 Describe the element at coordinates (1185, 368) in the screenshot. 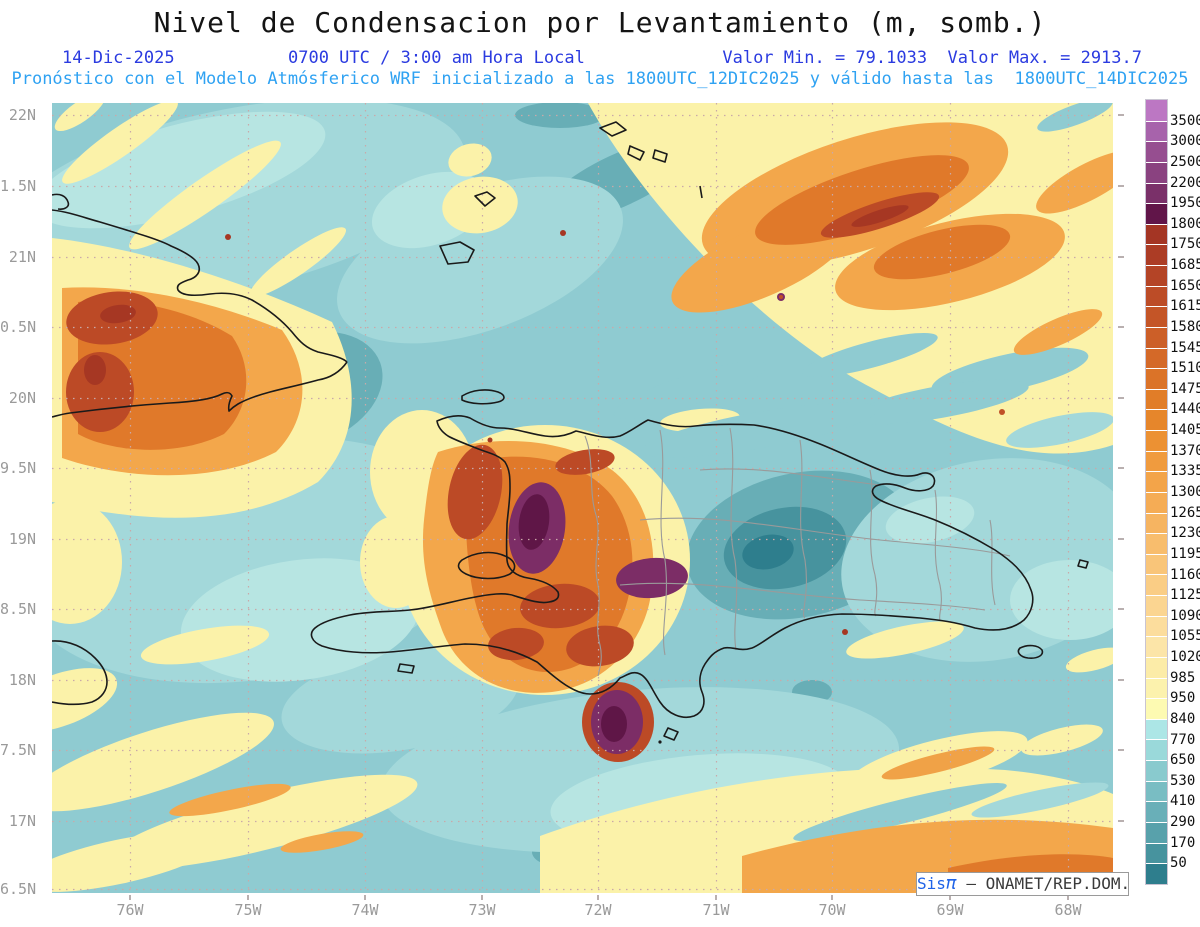

I see `colorbar-tick-label: 1510` at that location.